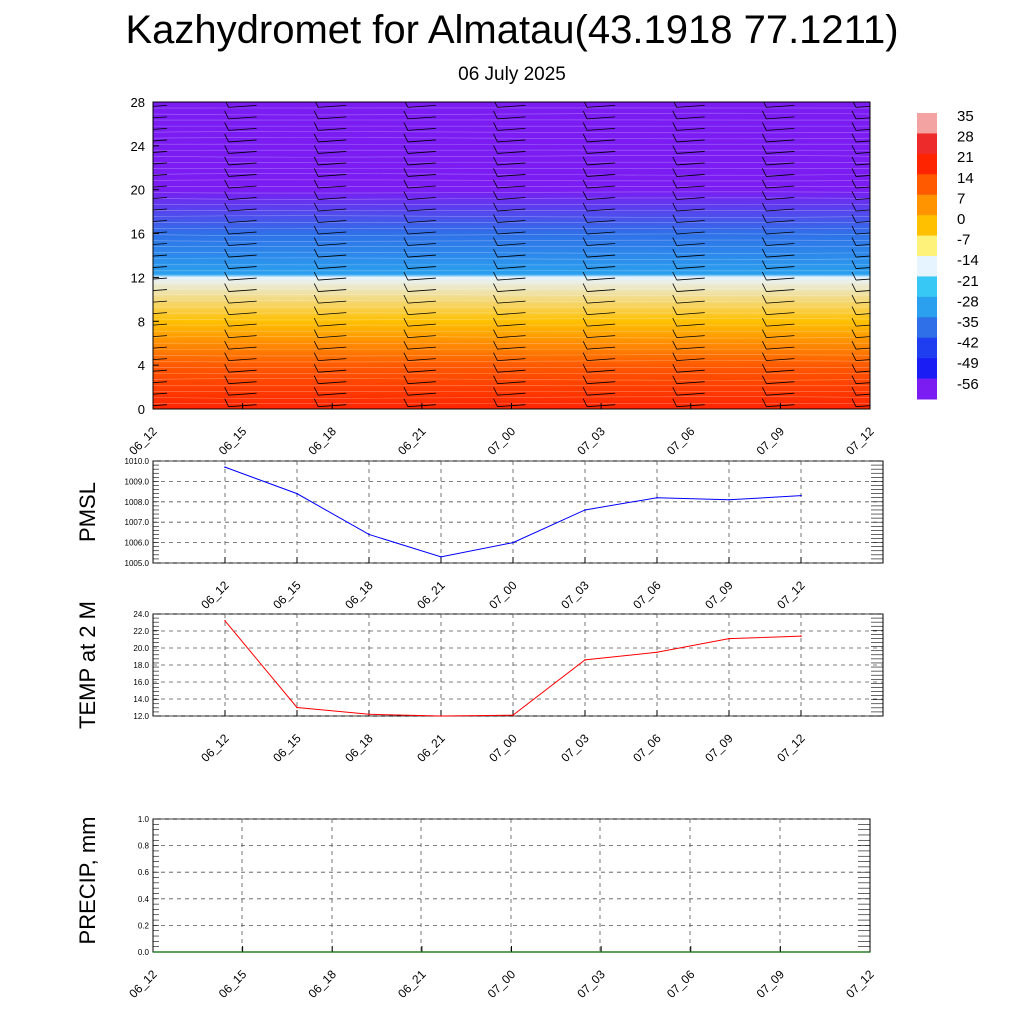 This screenshot has width=1024, height=1024. I want to click on x-tick-label: 07_03, so click(575, 595).